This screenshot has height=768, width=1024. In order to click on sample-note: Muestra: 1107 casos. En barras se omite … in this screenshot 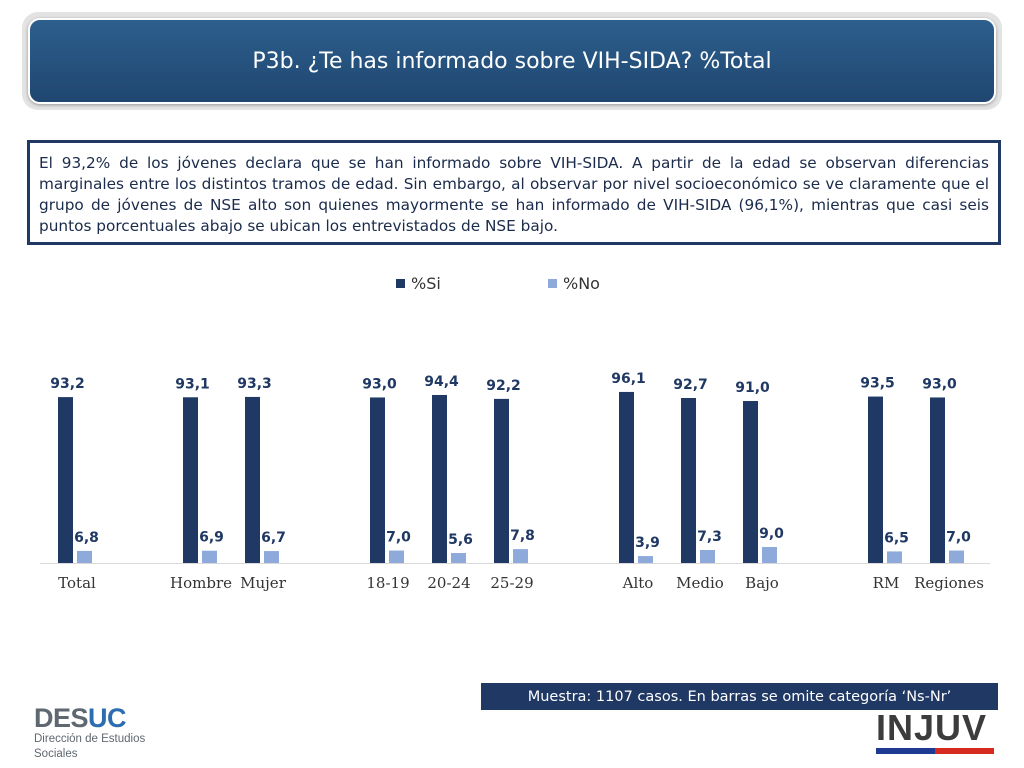, I will do `click(739, 696)`.